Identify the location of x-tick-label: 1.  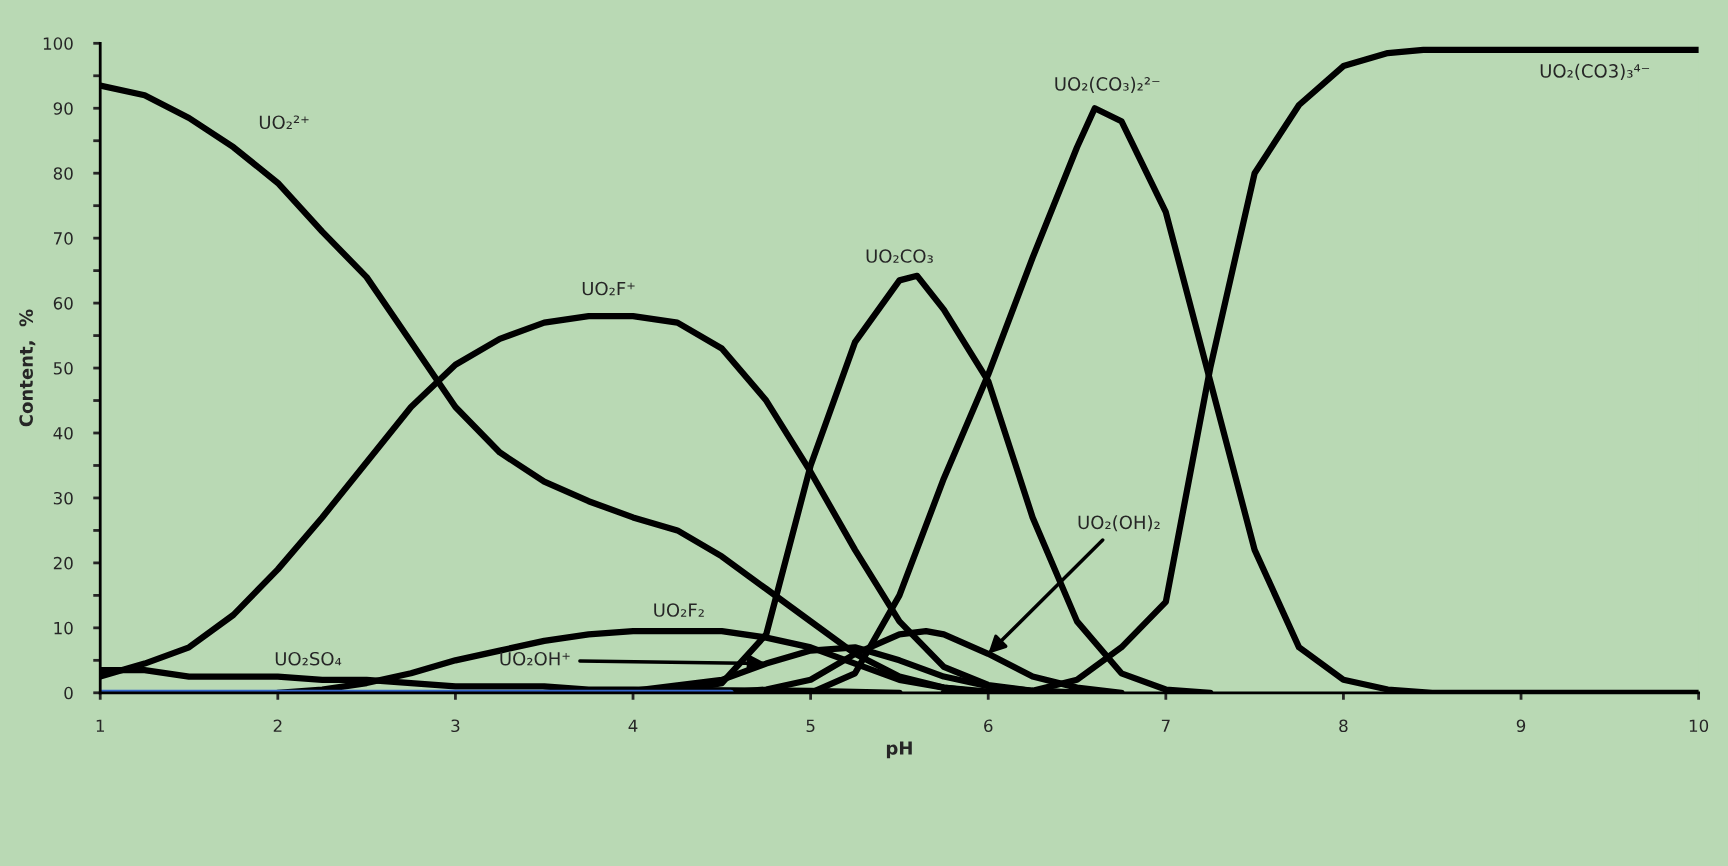
(100, 725).